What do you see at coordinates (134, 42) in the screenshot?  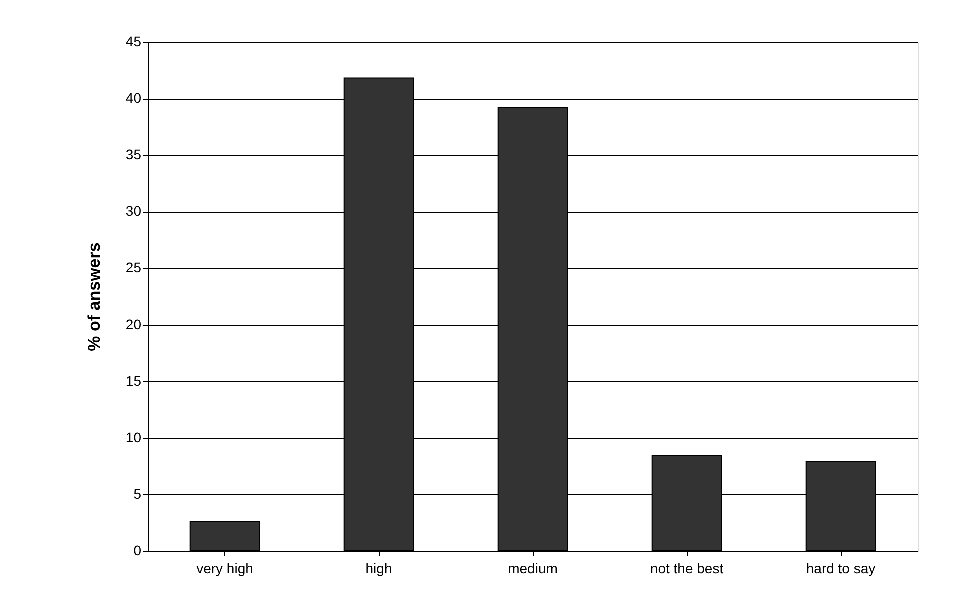 I see `y-tick-label: 45` at bounding box center [134, 42].